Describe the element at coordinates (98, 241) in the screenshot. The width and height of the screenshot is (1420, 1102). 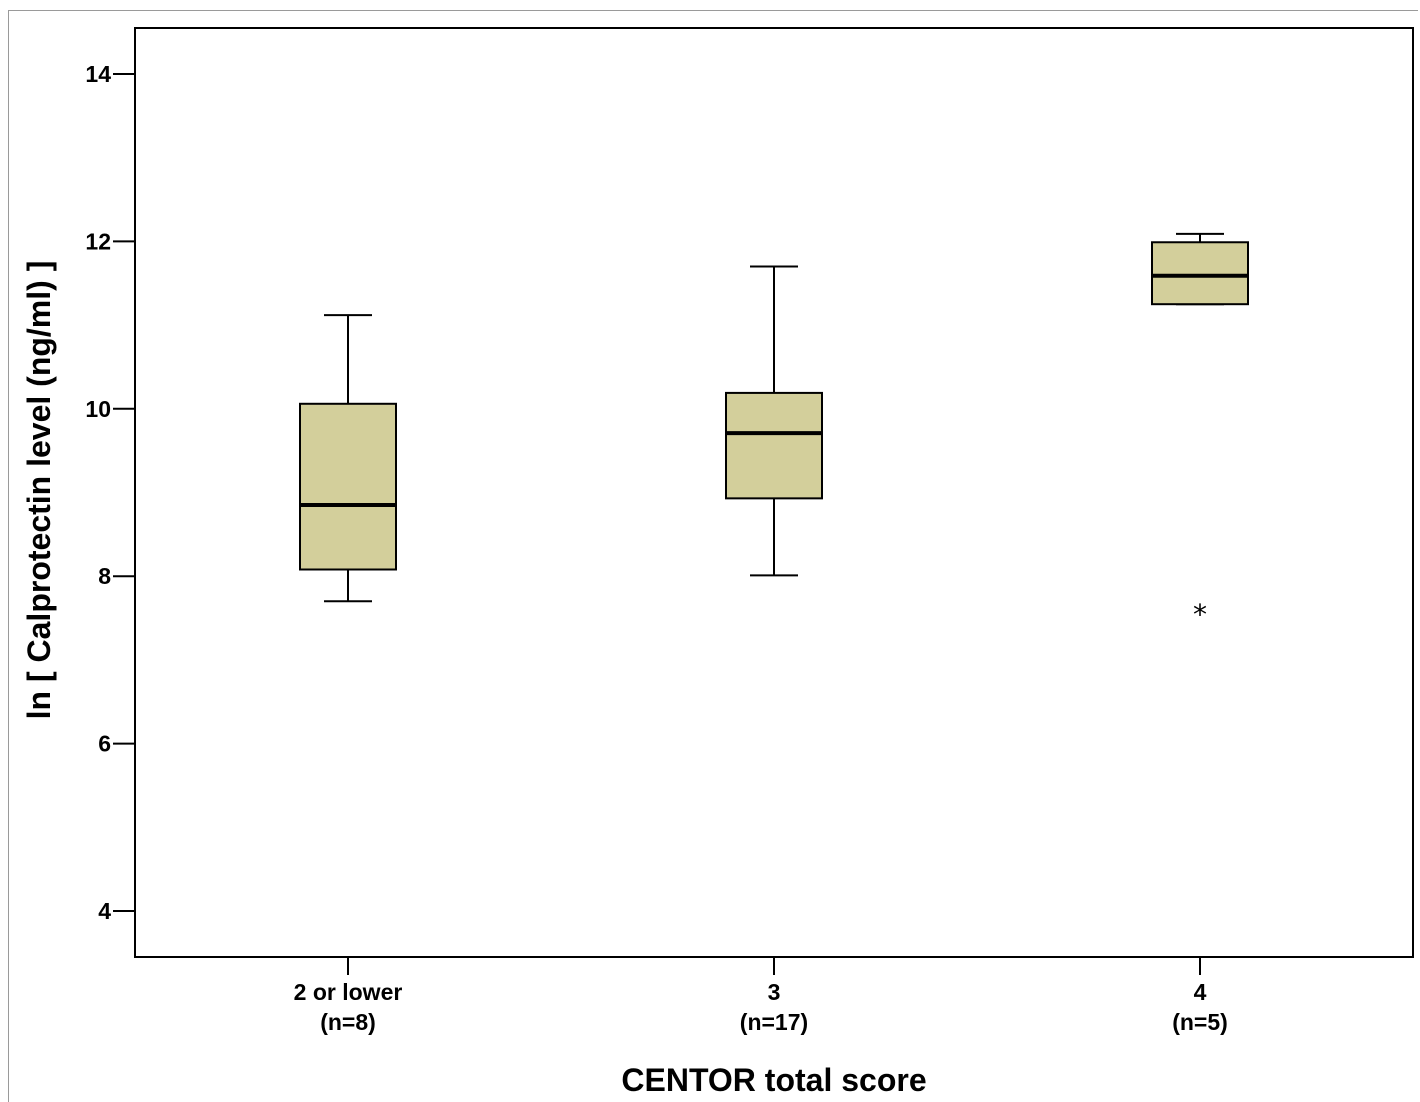
I see `y-tick-label: 12` at that location.